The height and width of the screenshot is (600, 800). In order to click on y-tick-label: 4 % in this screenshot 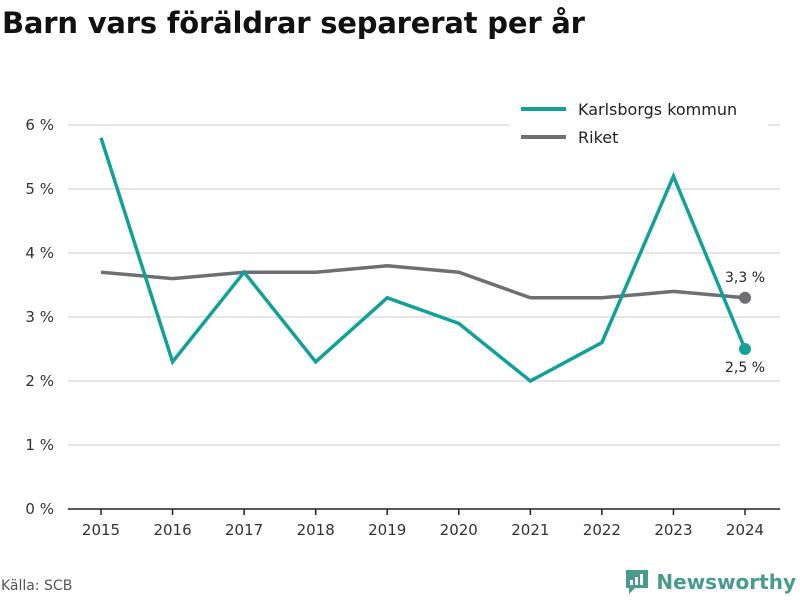, I will do `click(39, 253)`.